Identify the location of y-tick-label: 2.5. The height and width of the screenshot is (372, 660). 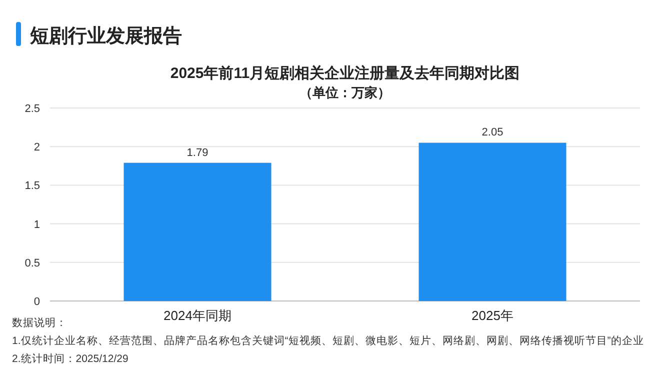
(32, 109).